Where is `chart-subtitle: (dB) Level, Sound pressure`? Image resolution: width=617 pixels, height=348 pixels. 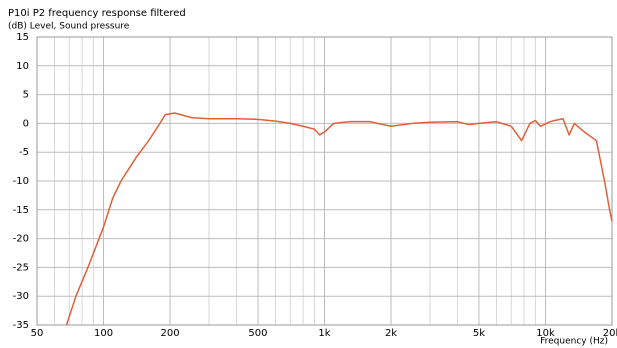 chart-subtitle: (dB) Level, Sound pressure is located at coordinates (69, 27).